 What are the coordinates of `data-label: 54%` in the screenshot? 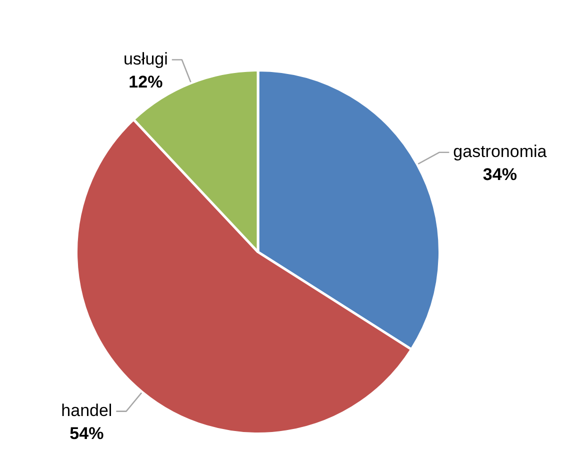 It's located at (87, 433).